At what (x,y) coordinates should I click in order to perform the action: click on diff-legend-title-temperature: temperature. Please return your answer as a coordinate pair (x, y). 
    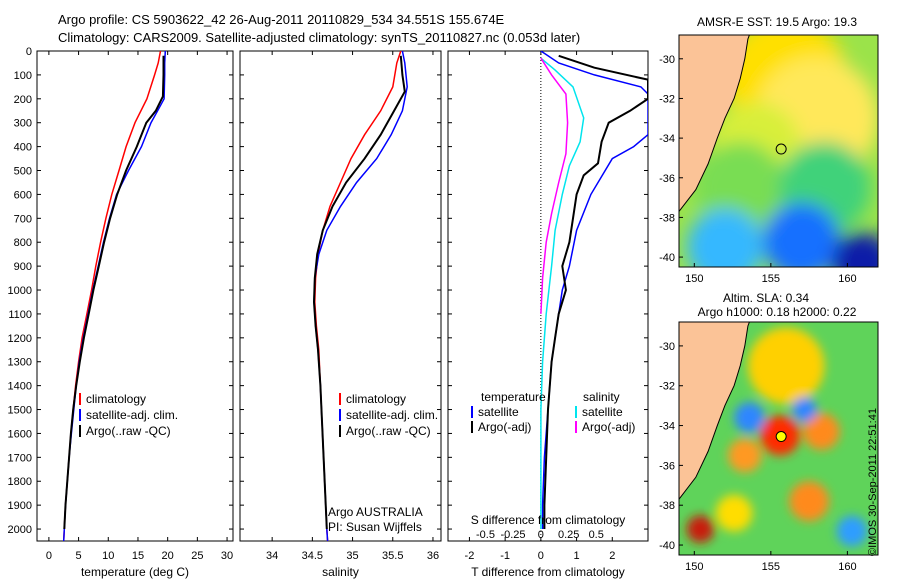
    Looking at the image, I should click on (513, 397).